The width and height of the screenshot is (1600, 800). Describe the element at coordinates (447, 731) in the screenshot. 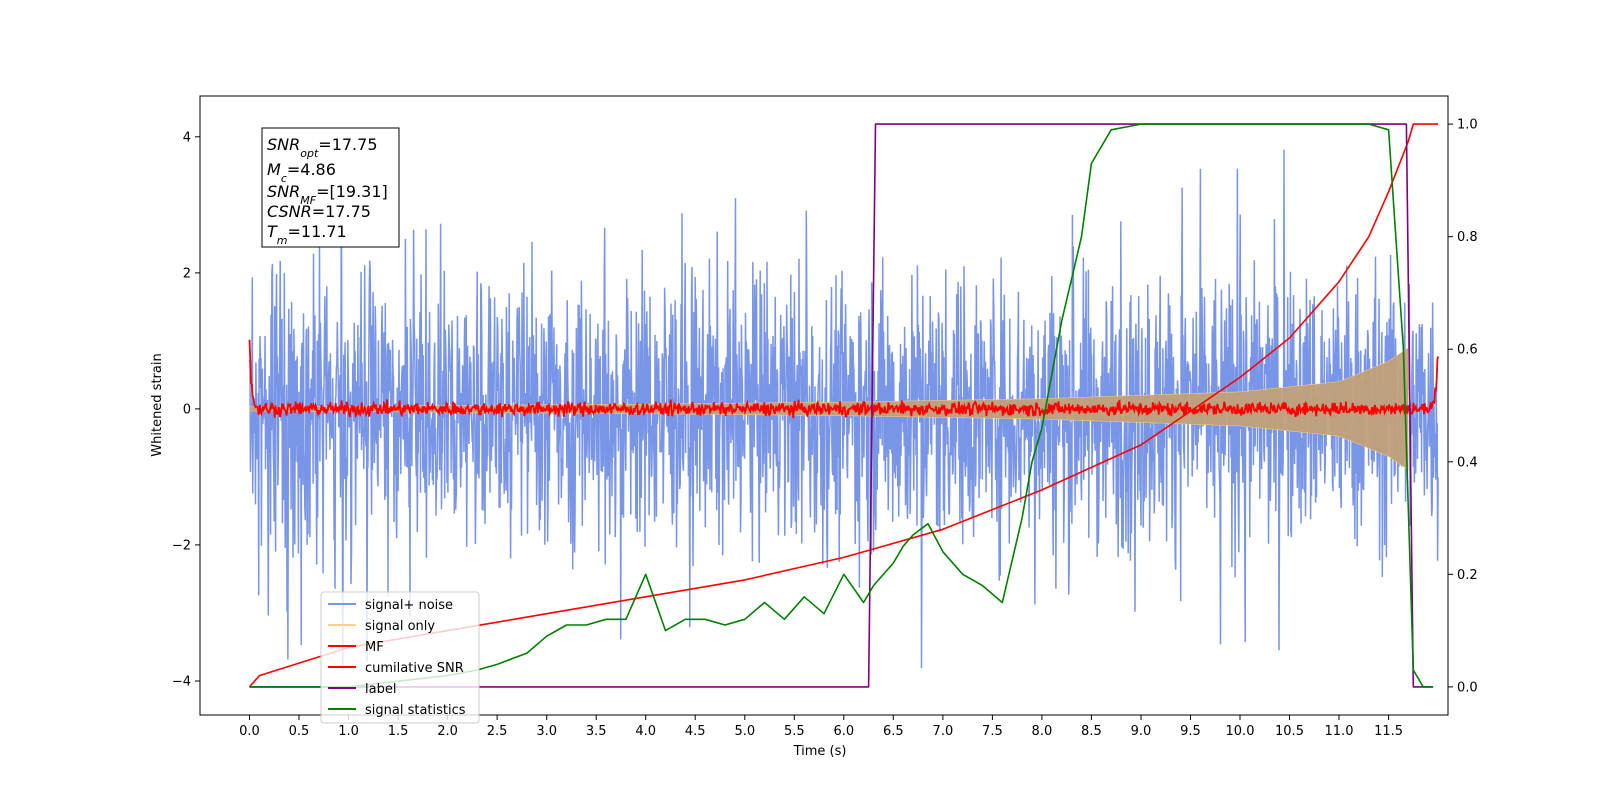

I see `x-tick-label: 2.0` at that location.